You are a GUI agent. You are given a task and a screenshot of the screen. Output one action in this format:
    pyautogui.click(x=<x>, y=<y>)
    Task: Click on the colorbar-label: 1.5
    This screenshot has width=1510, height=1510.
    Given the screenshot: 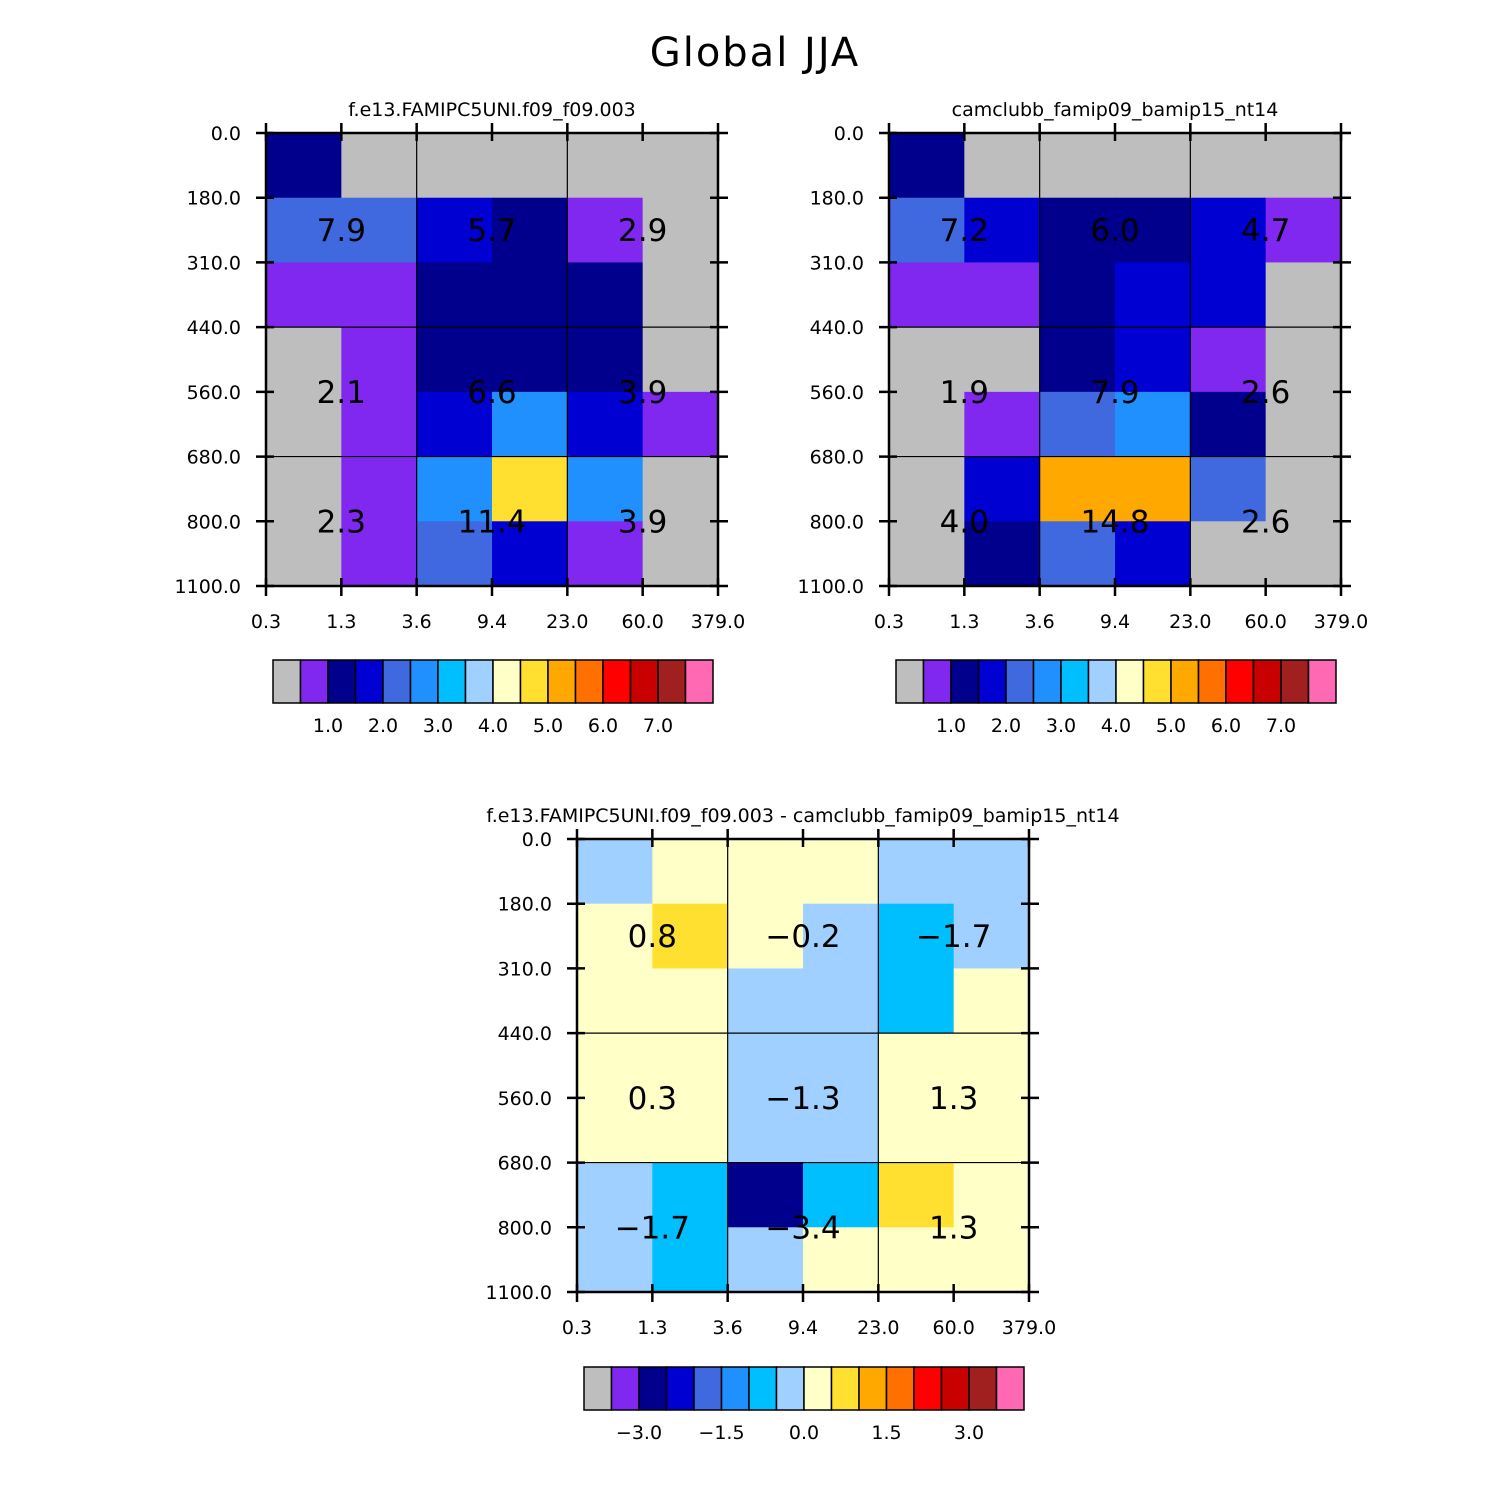 What is the action you would take?
    pyautogui.click(x=886, y=1433)
    